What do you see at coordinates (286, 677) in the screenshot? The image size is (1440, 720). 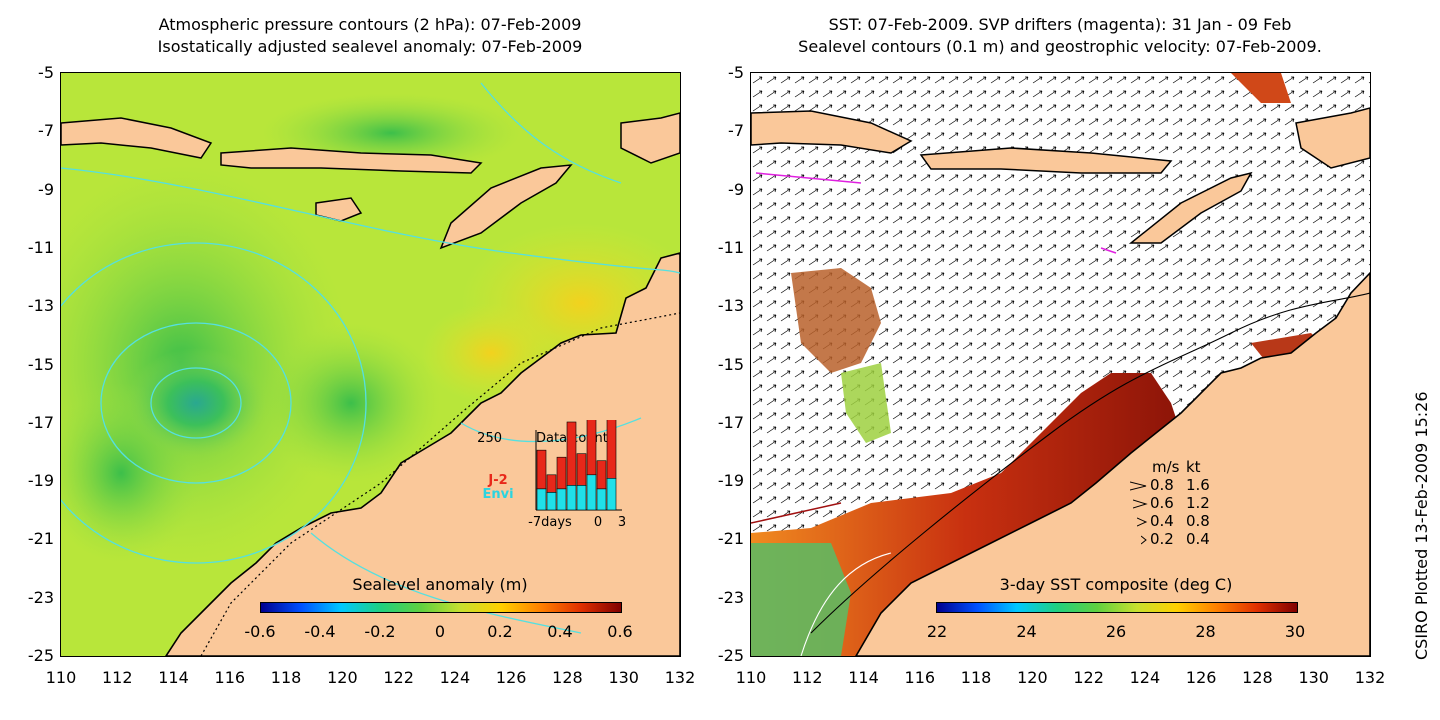 I see `axis-tick-label: 118` at bounding box center [286, 677].